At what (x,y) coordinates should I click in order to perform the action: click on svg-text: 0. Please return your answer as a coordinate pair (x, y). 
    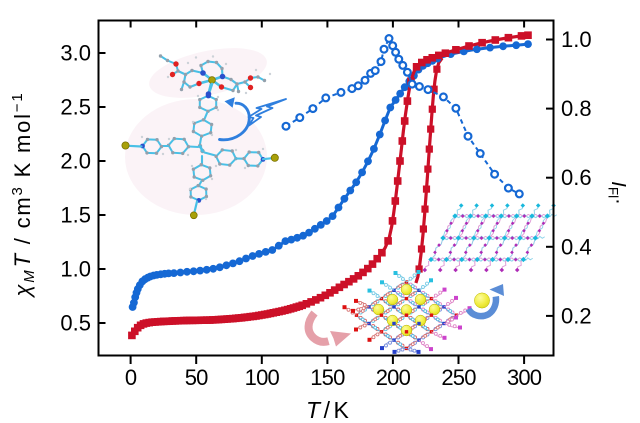
    Looking at the image, I should click on (131, 377).